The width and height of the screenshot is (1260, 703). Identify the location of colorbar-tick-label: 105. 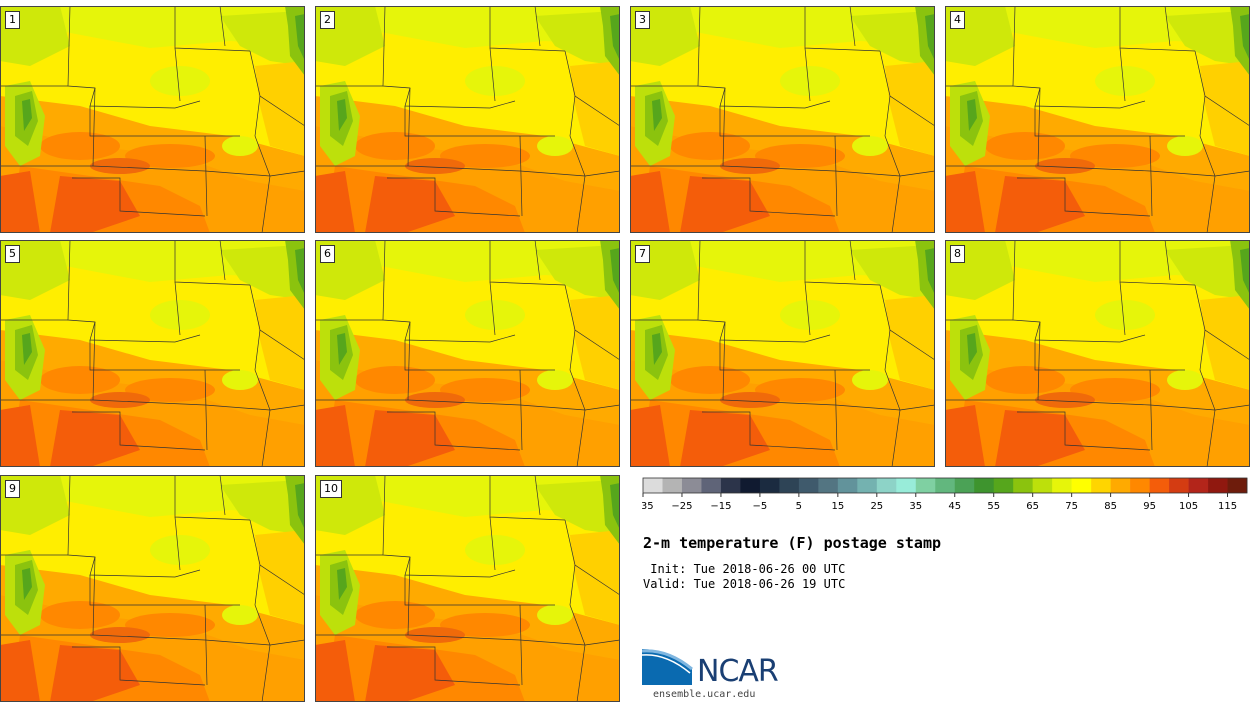
(1188, 506).